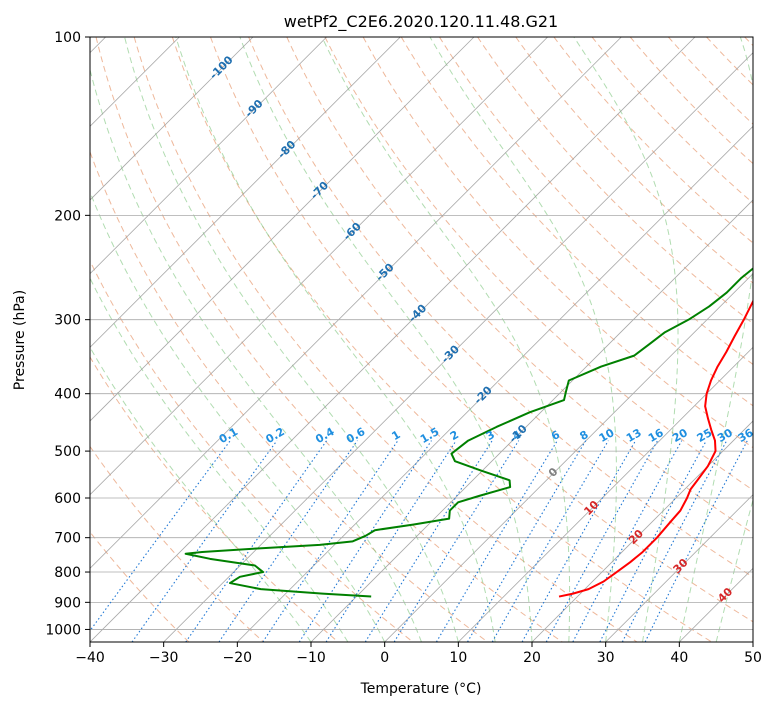 The height and width of the screenshot is (708, 775). I want to click on x-tick-label: −40, so click(90, 658).